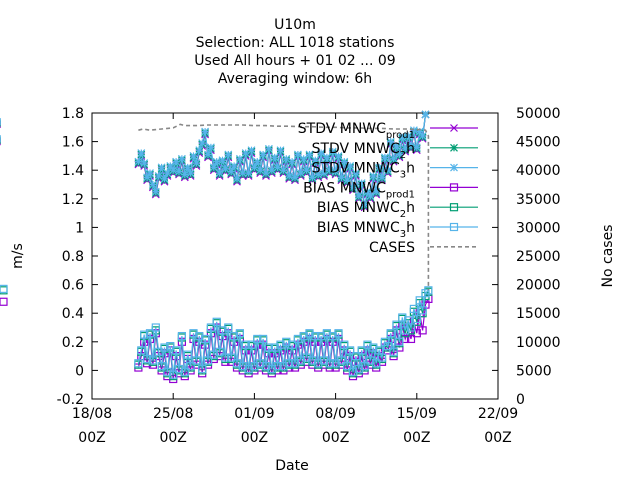 This screenshot has height=480, width=640. Describe the element at coordinates (295, 79) in the screenshot. I see `title-line: Averaging window: 6h` at that location.